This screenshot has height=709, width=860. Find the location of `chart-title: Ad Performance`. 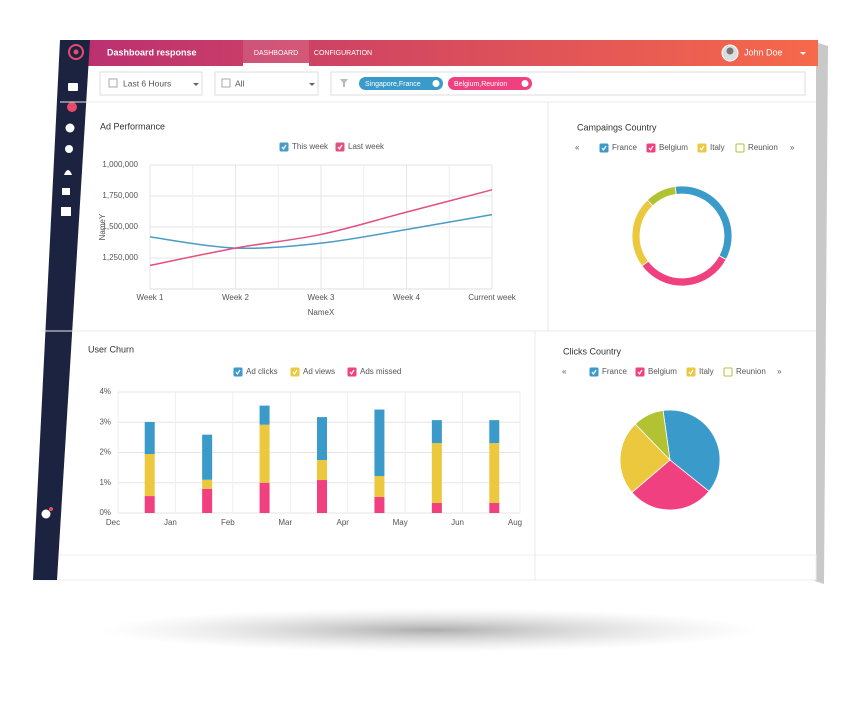

chart-title: Ad Performance is located at coordinates (132, 126).